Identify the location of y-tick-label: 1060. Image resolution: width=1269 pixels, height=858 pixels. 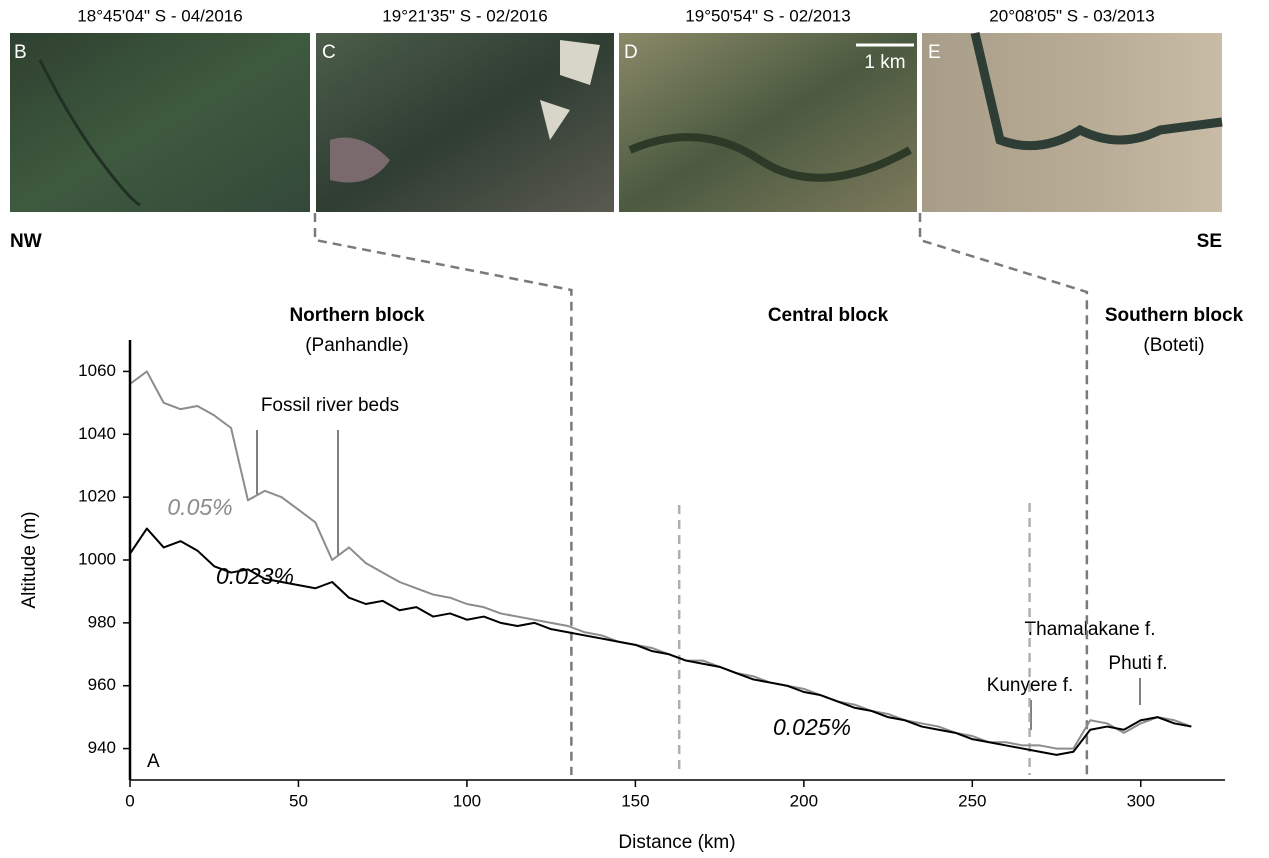
(97, 370).